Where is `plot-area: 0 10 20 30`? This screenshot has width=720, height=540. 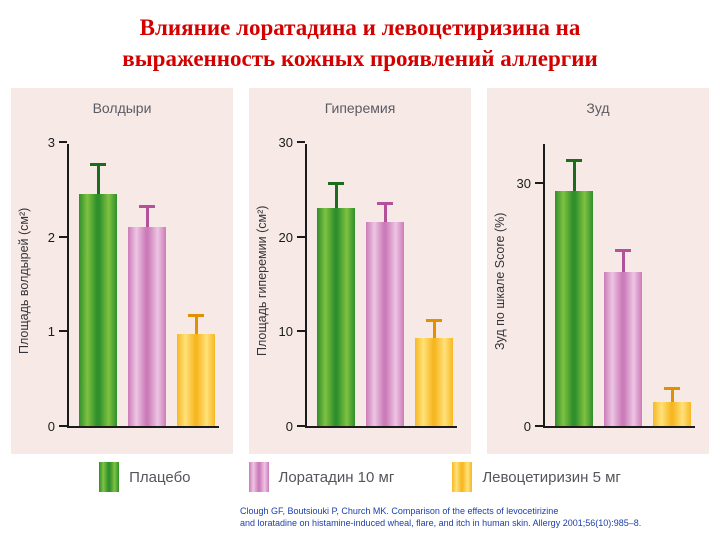
plot-area: 0 10 20 30 is located at coordinates (368, 284).